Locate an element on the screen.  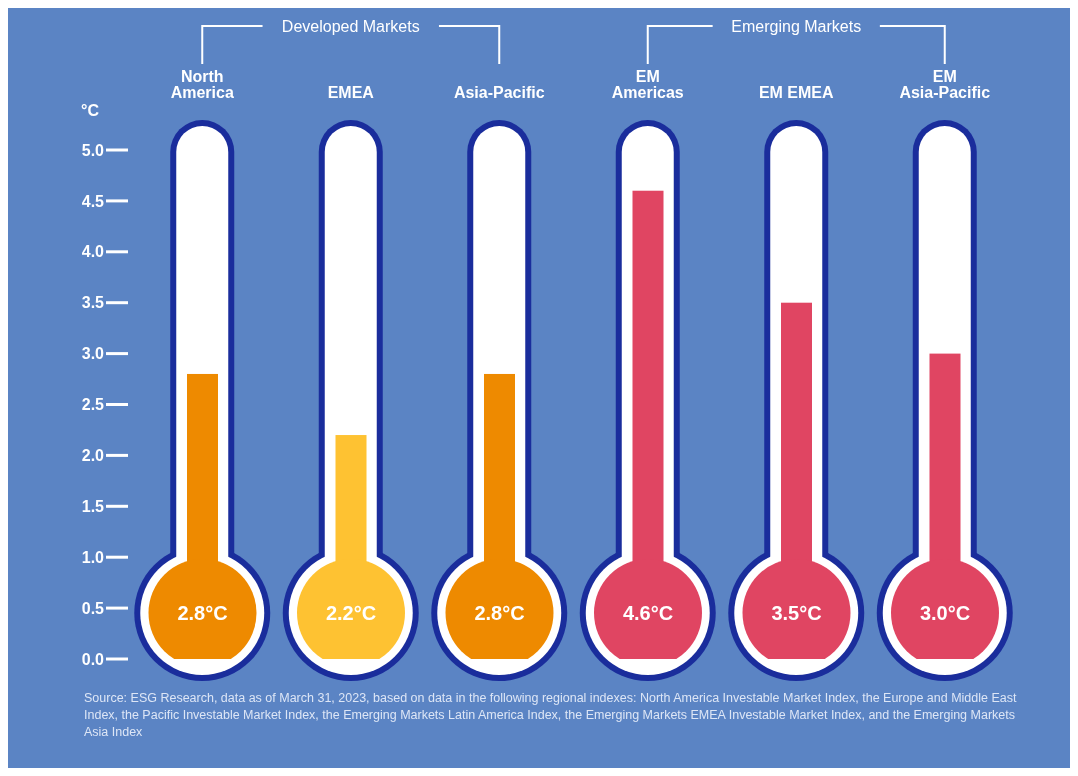
y-axis-title: °C is located at coordinates (90, 110).